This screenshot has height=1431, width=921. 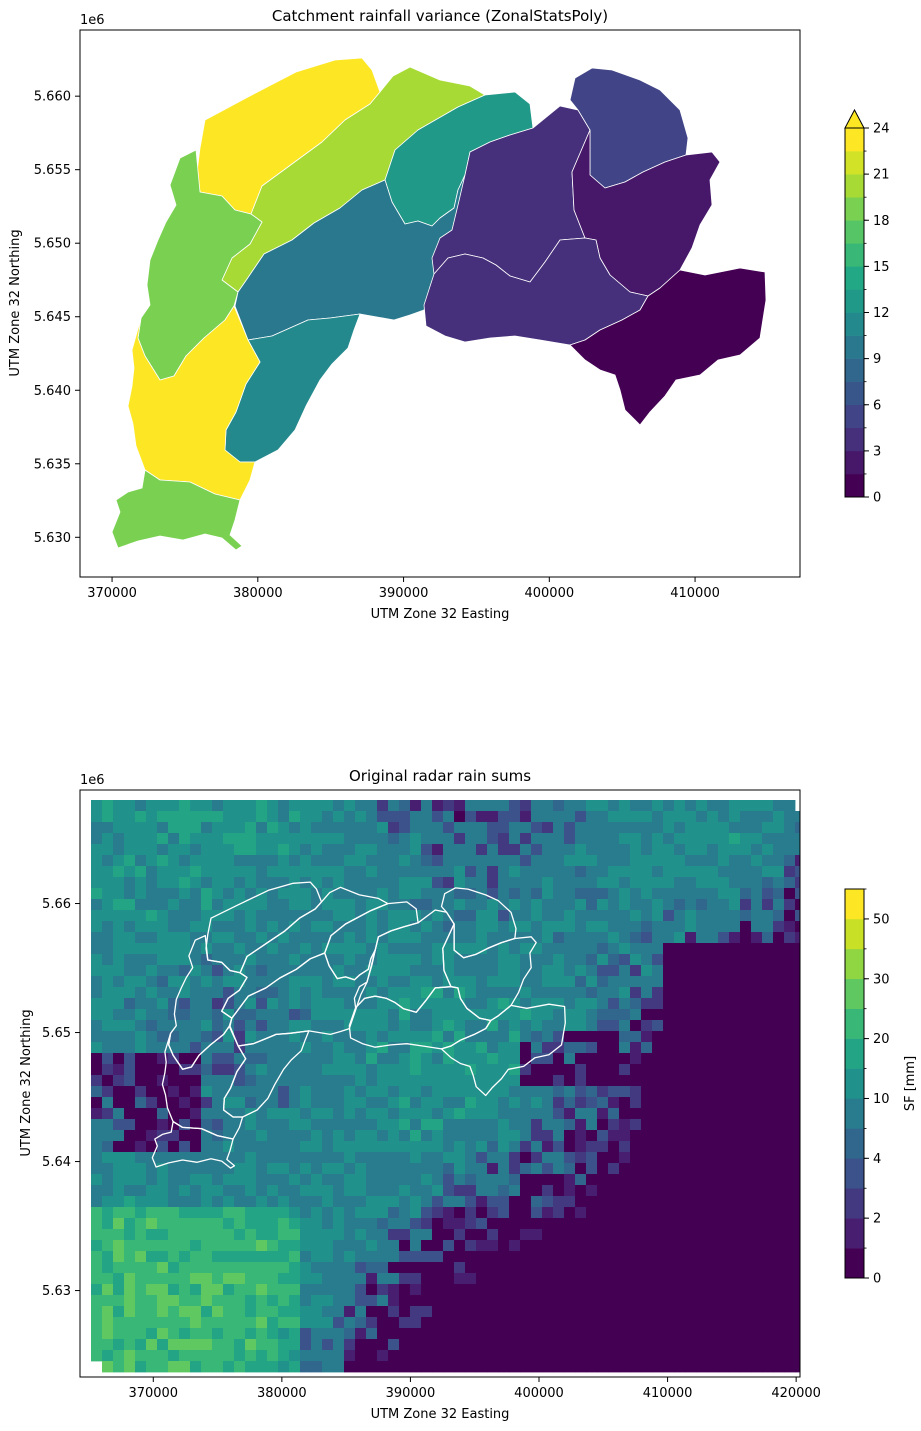 I want to click on colorbar-tick-label: 50, so click(x=881, y=919).